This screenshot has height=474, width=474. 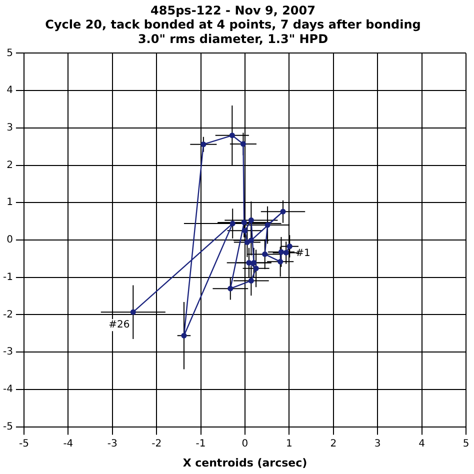 I want to click on x-tick-label: 0, so click(x=245, y=444).